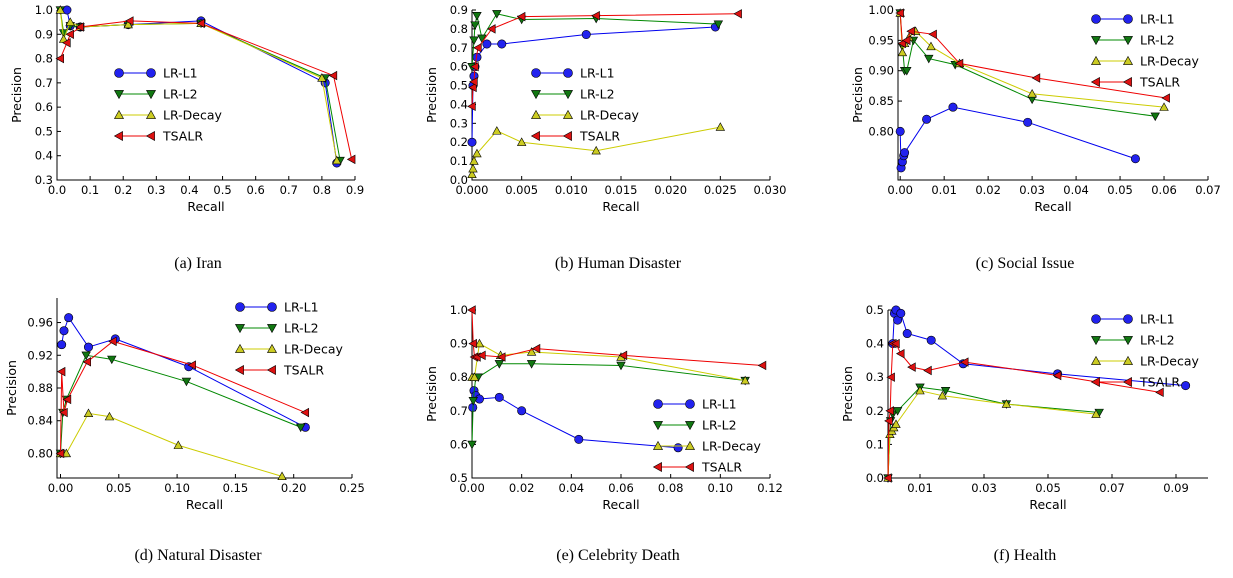 This screenshot has width=1233, height=578. I want to click on y-axis-label: Precision, so click(857, 95).